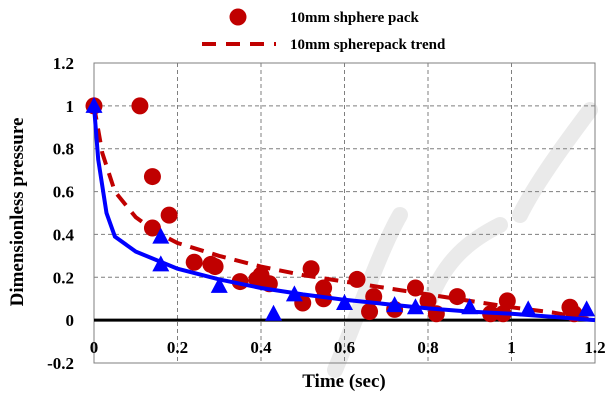 This screenshot has width=605, height=399. I want to click on legend-marker-circle, so click(238, 17).